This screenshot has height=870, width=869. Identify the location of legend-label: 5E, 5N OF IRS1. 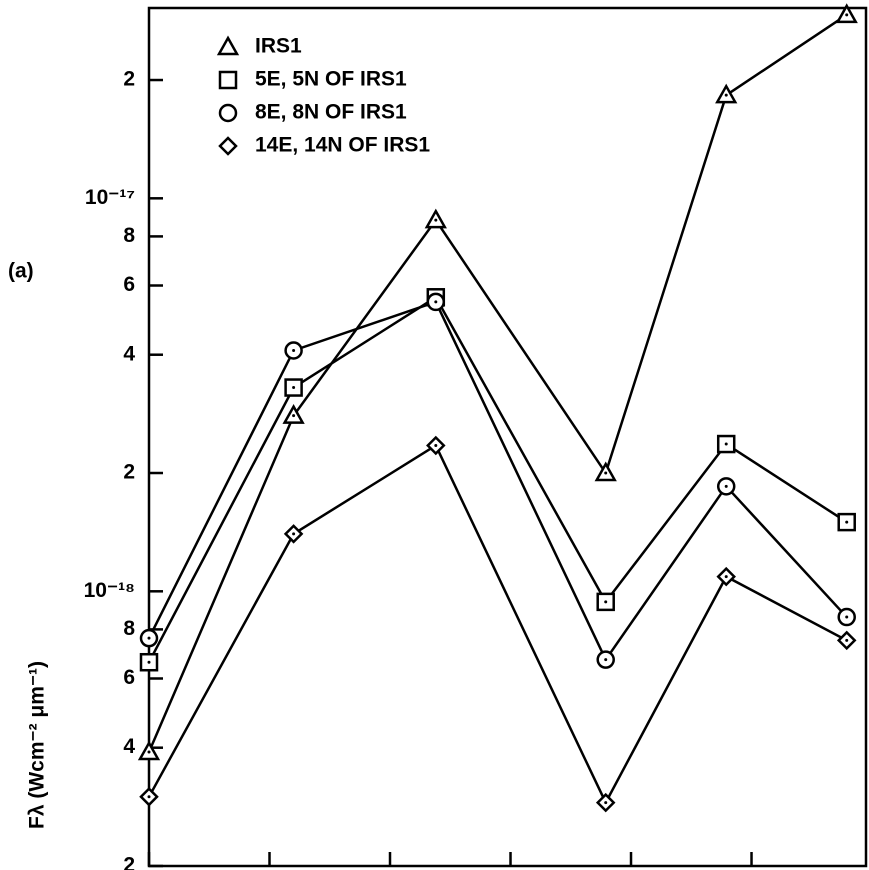
(331, 79).